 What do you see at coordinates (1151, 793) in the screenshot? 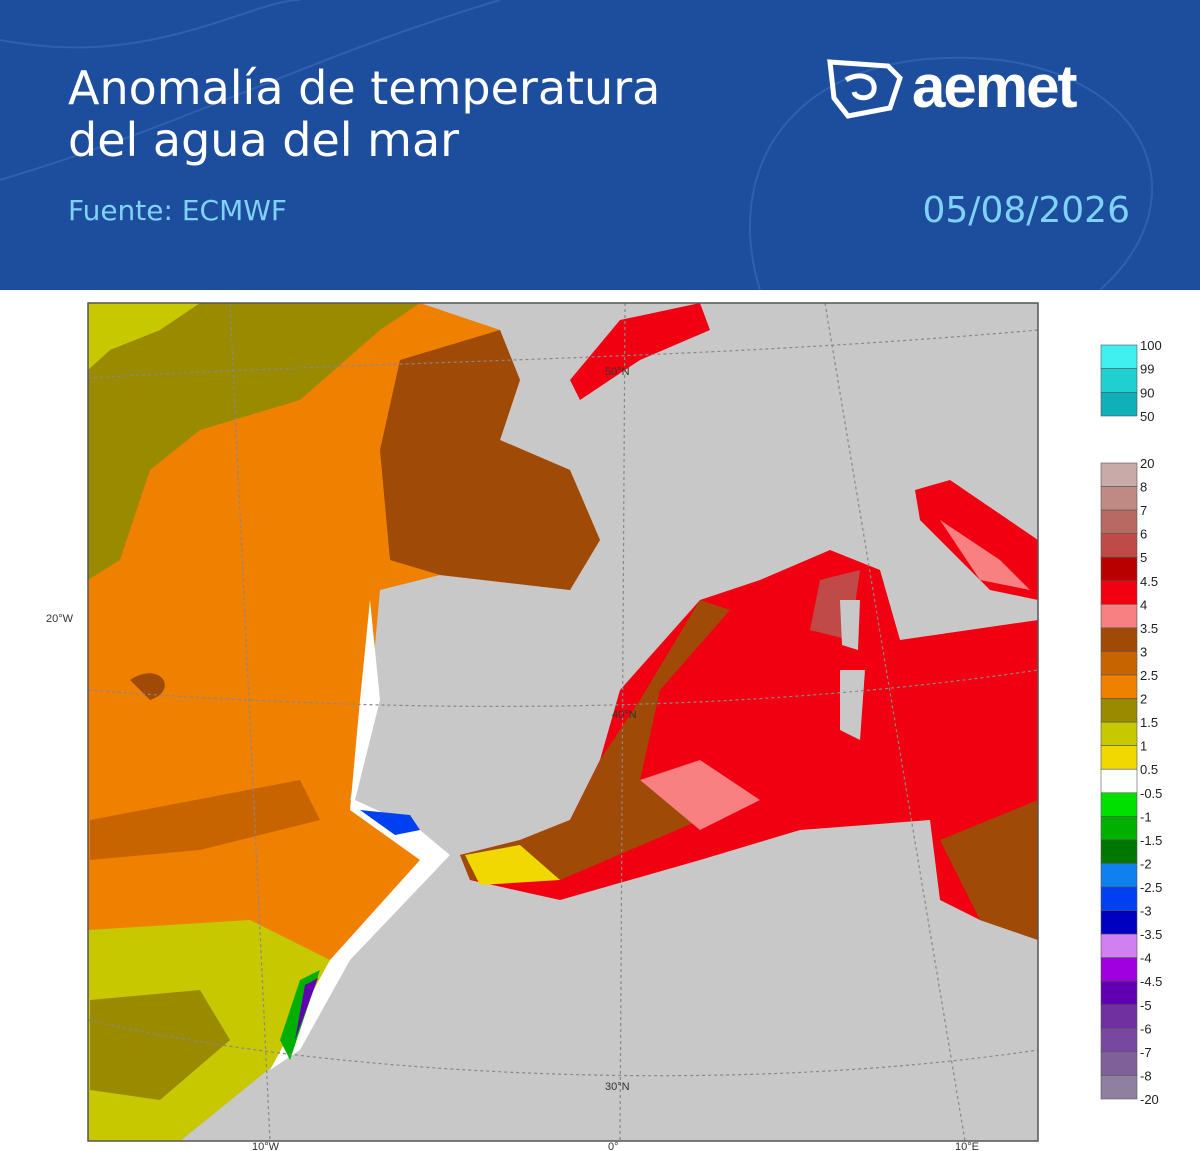
I see `legend-label: -0.5` at bounding box center [1151, 793].